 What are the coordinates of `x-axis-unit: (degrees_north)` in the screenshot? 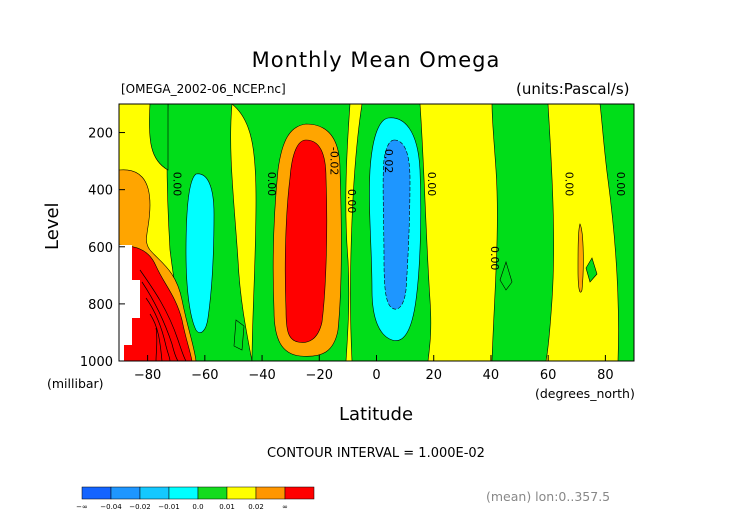 It's located at (585, 393).